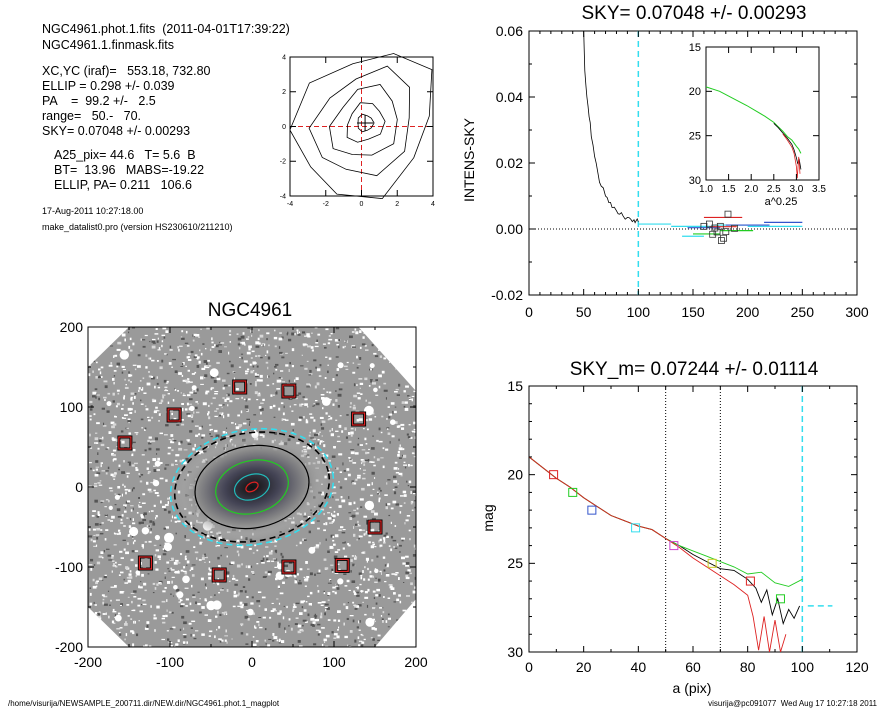  Describe the element at coordinates (416, 662) in the screenshot. I see `image-xtick-label: 200` at that location.